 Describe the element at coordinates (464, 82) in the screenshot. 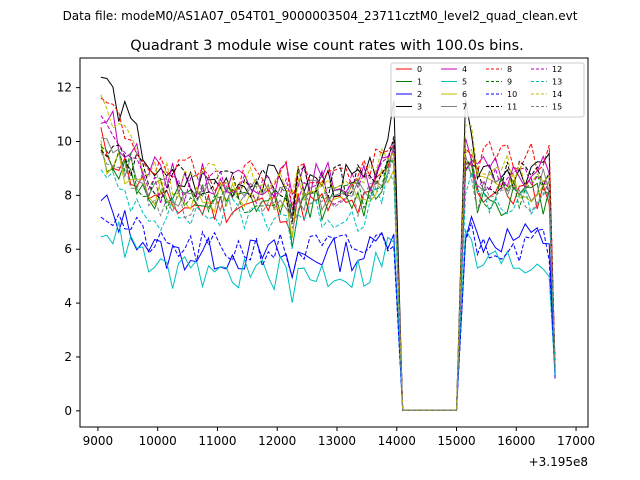

I see `legend-label-5: 5` at that location.